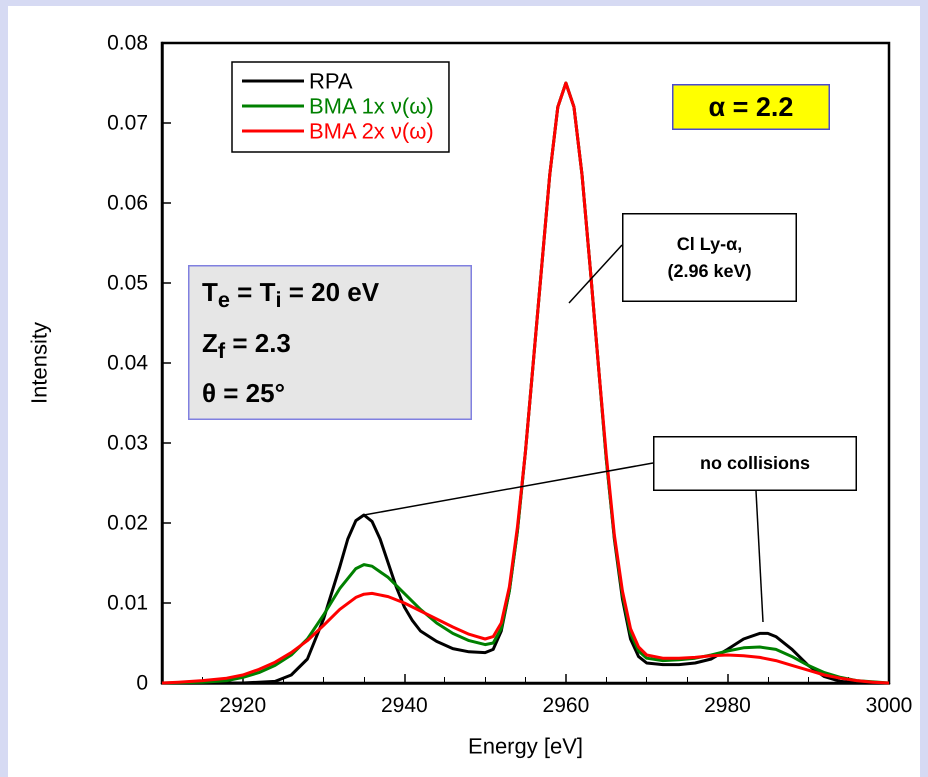 This screenshot has width=928, height=777. Describe the element at coordinates (371, 106) in the screenshot. I see `legend-label: BMA 1x ν(ω)` at that location.